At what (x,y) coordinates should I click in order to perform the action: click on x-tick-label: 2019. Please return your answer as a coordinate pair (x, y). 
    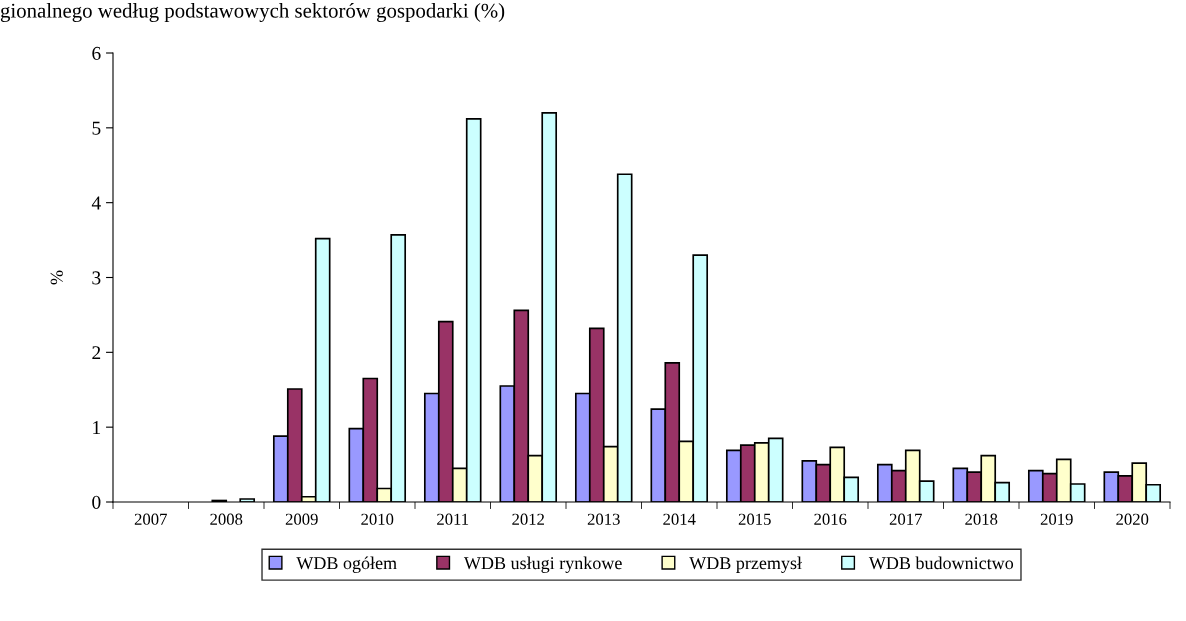
    Looking at the image, I should click on (1056, 519).